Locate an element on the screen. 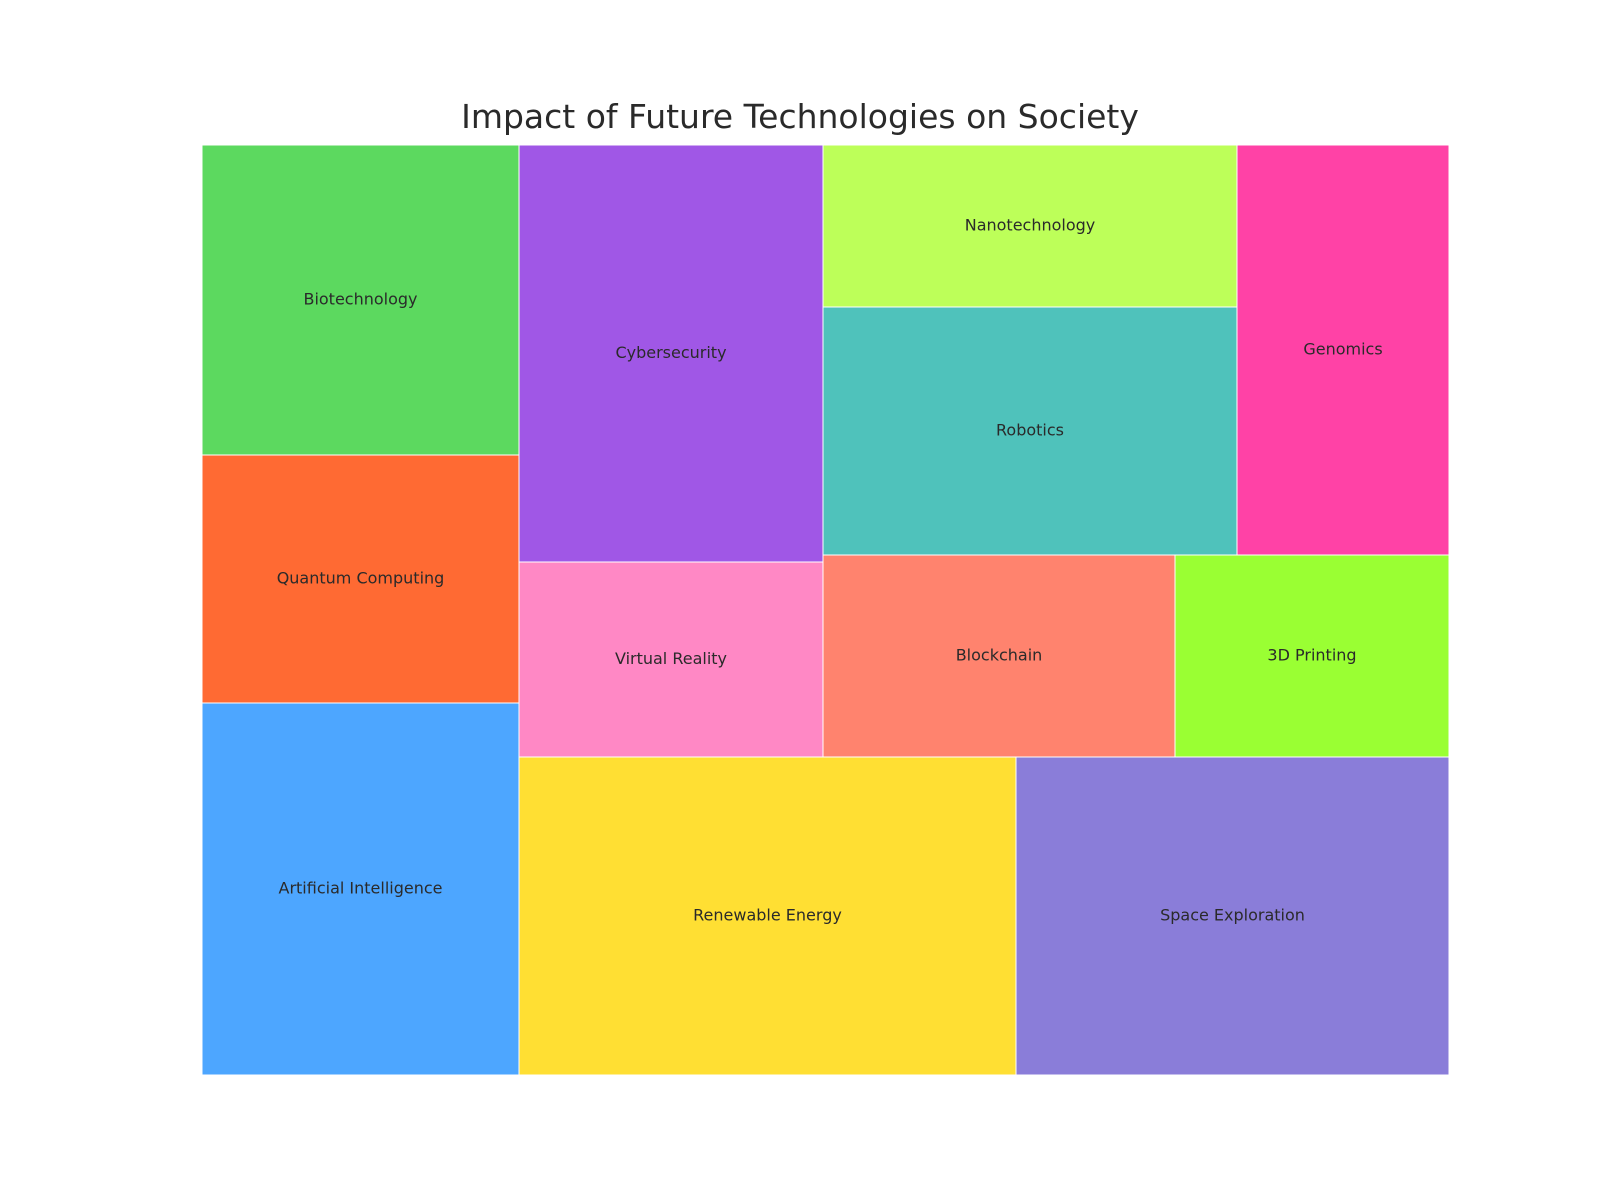 This screenshot has height=1200, width=1600. tile-genomics: Genomics is located at coordinates (1343, 350).